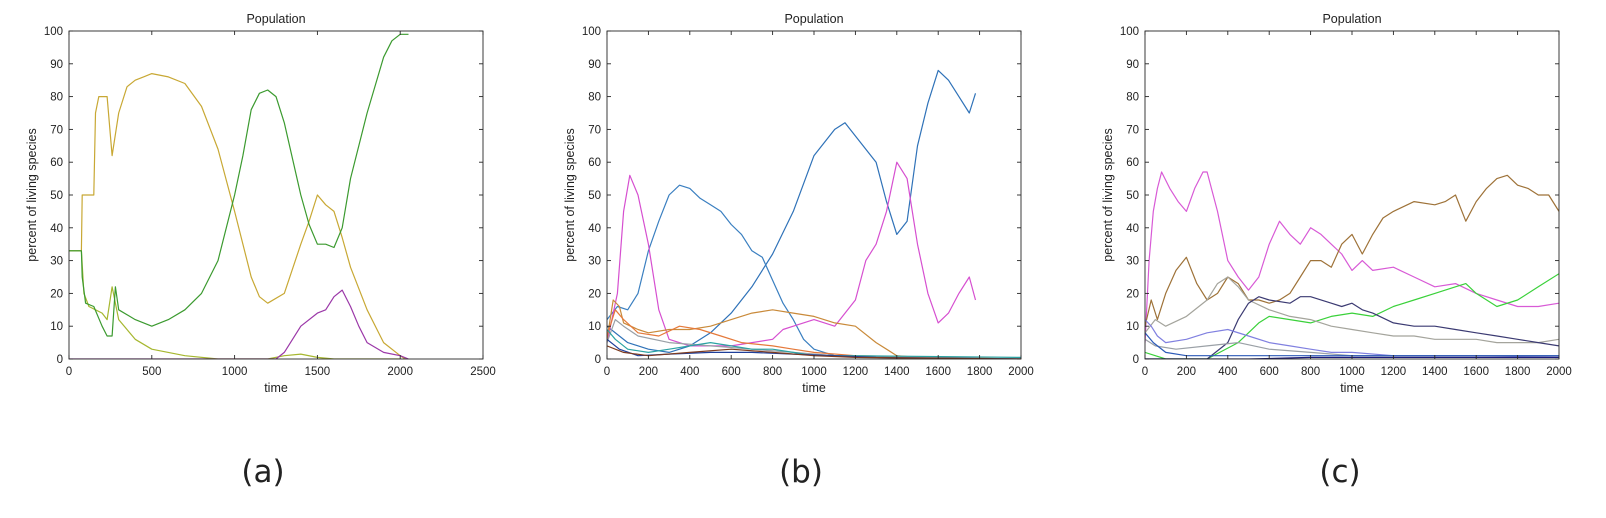 This screenshot has width=1606, height=518. I want to click on x-tick-label: 1500, so click(318, 372).